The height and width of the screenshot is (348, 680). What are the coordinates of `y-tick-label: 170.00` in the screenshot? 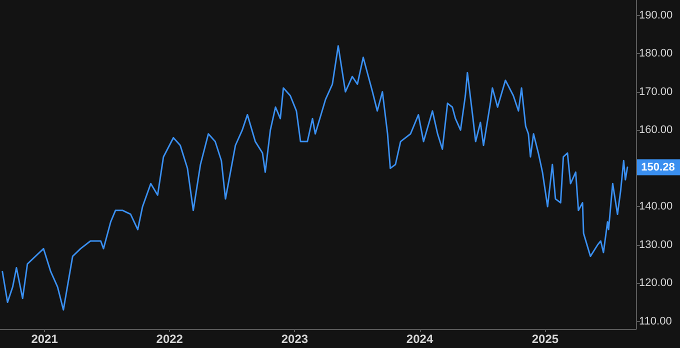 It's located at (656, 92).